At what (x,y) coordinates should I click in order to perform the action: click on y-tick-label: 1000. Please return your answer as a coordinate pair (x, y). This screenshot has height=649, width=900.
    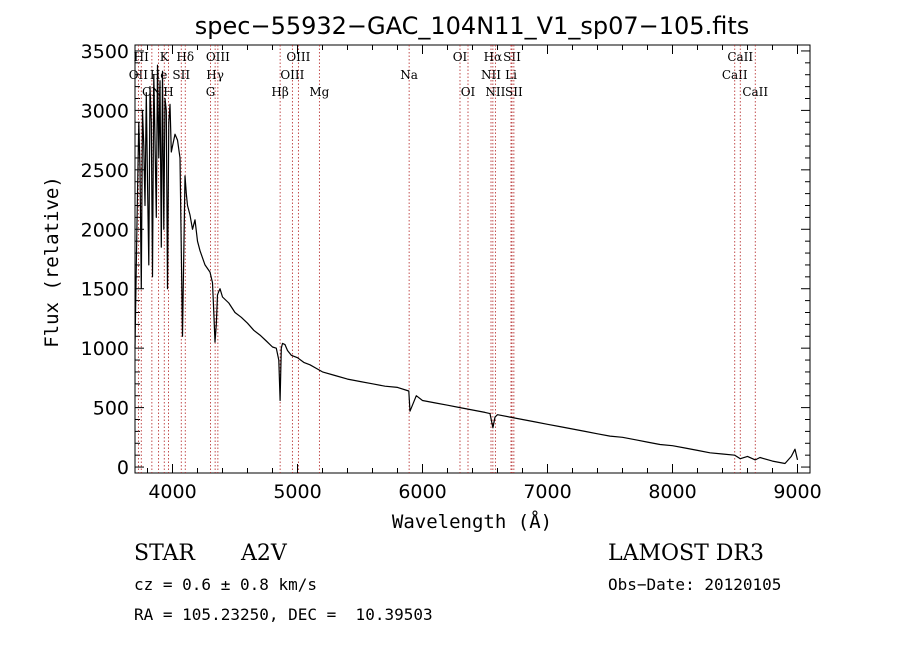
    Looking at the image, I should click on (105, 349).